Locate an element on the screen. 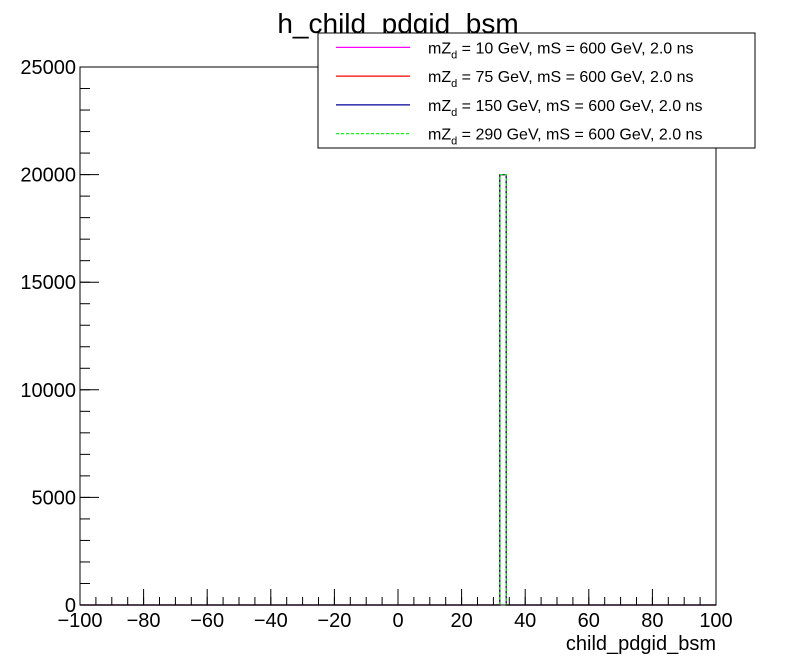 This screenshot has height=672, width=796. legend-entry-3: mZd = 150 GeV, mS = 600 GeV, 2.0 ns is located at coordinates (565, 108).